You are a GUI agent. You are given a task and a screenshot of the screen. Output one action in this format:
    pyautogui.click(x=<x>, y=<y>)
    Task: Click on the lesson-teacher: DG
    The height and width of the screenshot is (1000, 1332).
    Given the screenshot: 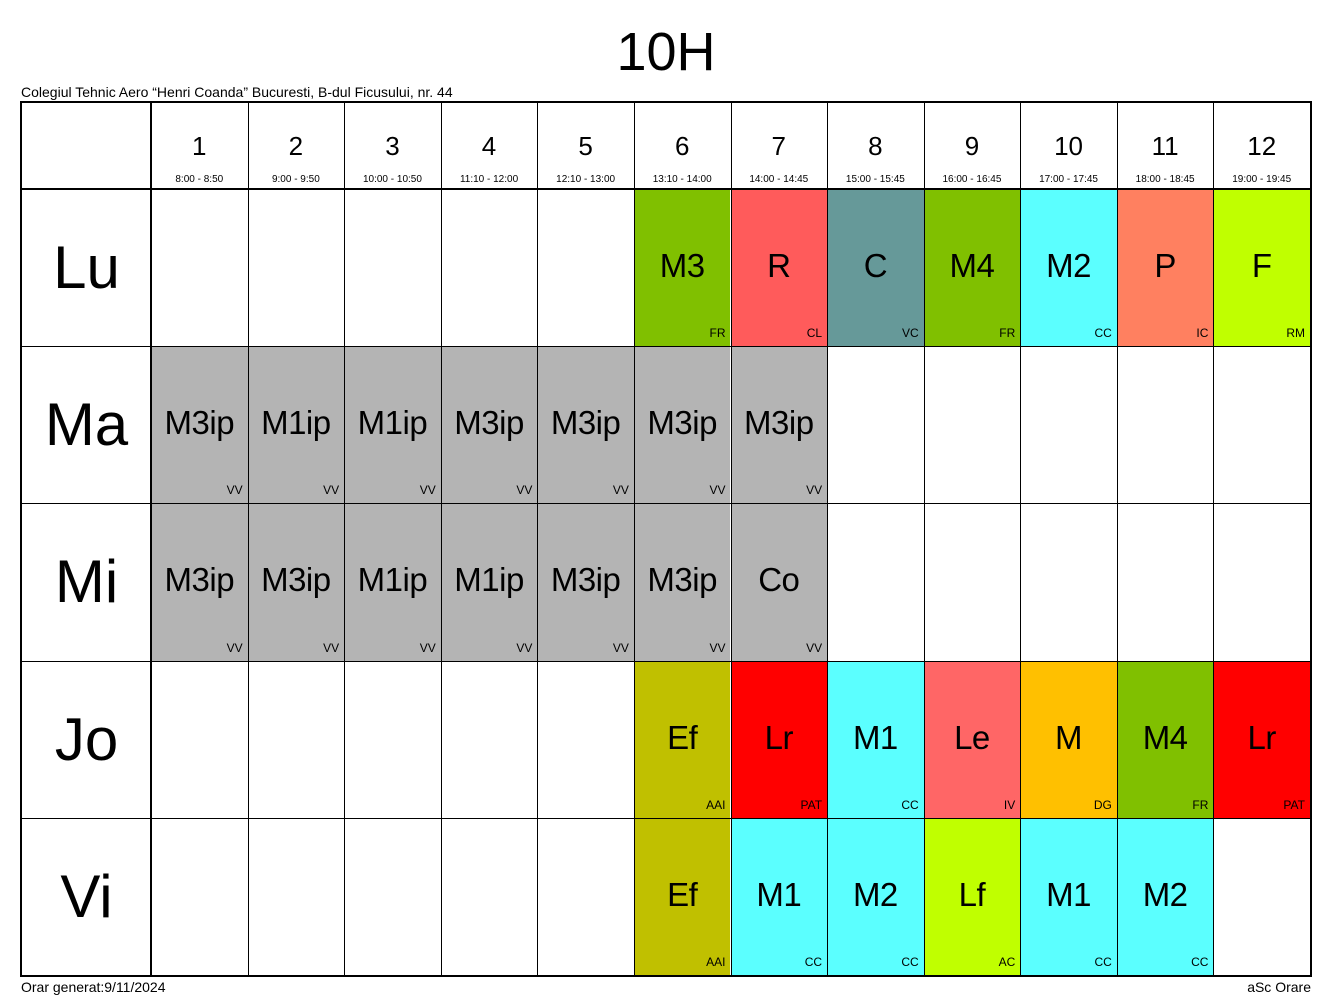 What is the action you would take?
    pyautogui.click(x=1102, y=804)
    